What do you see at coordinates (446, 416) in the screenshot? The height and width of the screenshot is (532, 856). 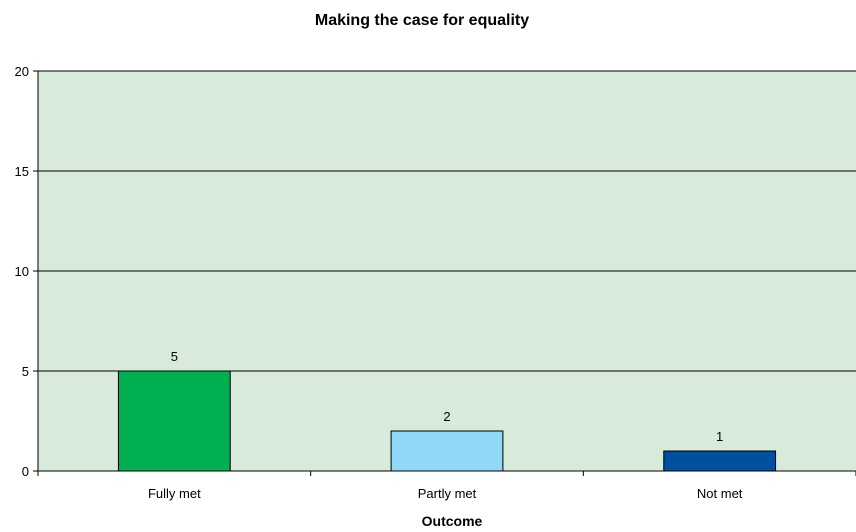 I see `data-label-2: 2` at bounding box center [446, 416].